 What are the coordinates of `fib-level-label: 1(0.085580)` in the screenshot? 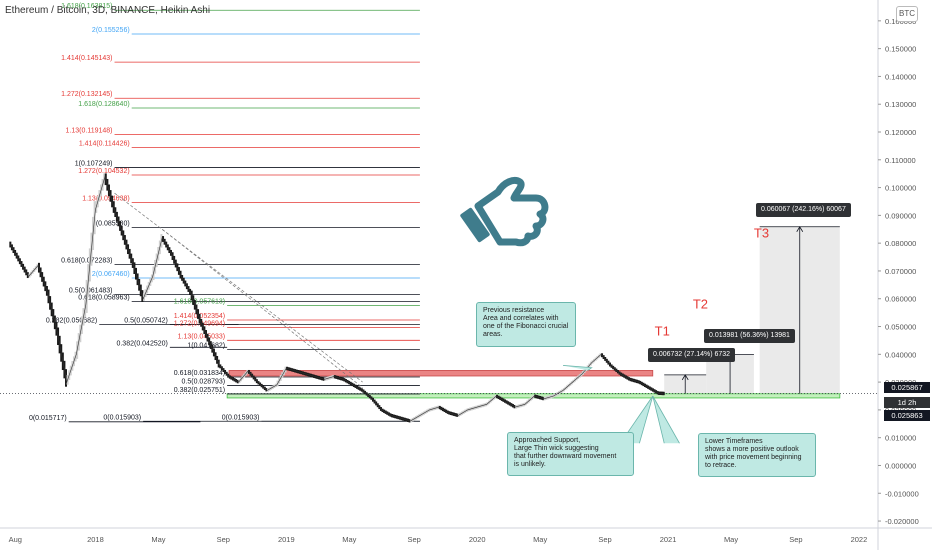 It's located at (111, 224).